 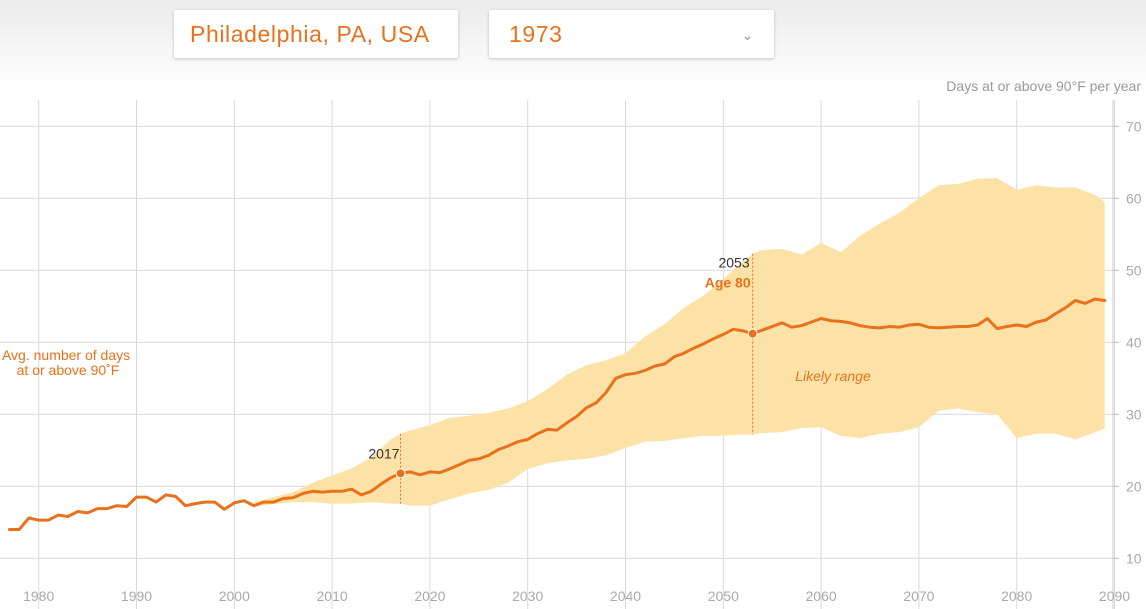 What do you see at coordinates (625, 596) in the screenshot?
I see `x-tick-label: 2040` at bounding box center [625, 596].